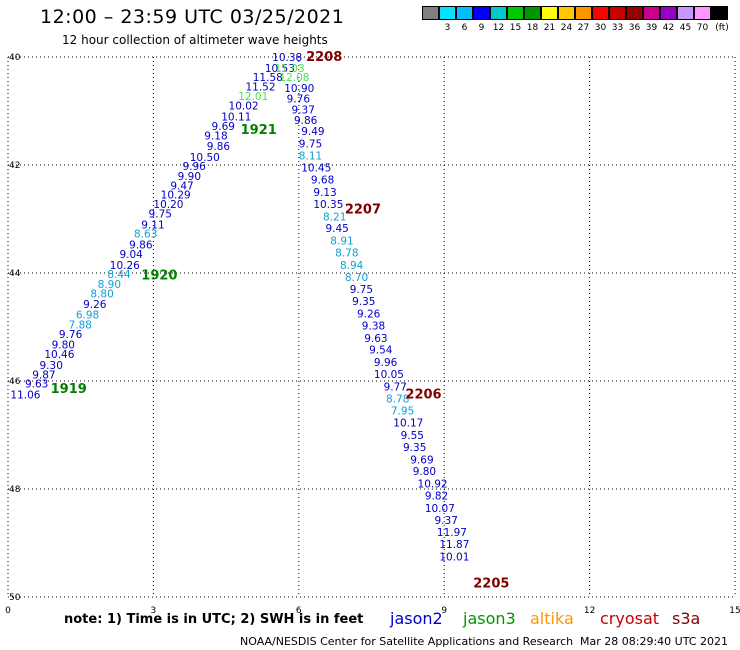 Image resolution: width=740 pixels, height=650 pixels. What do you see at coordinates (310, 156) in the screenshot?
I see `wave-height-value: 8.11` at bounding box center [310, 156].